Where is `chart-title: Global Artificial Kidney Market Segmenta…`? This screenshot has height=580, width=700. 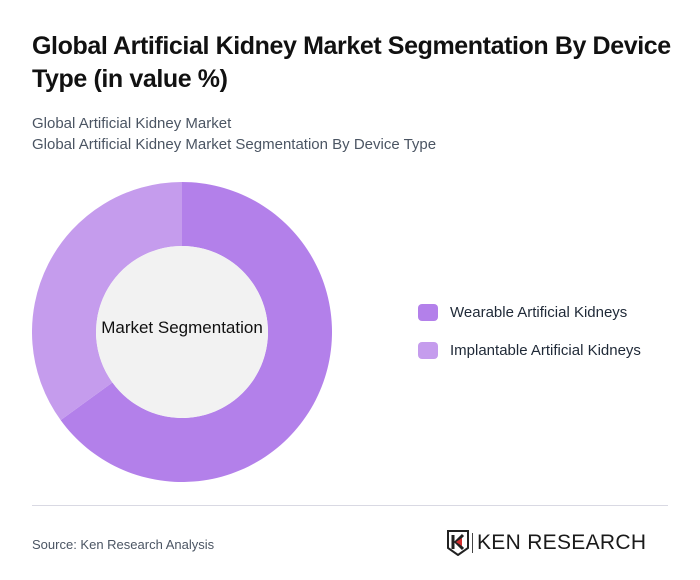 chart-title: Global Artificial Kidney Market Segmenta… is located at coordinates (351, 62).